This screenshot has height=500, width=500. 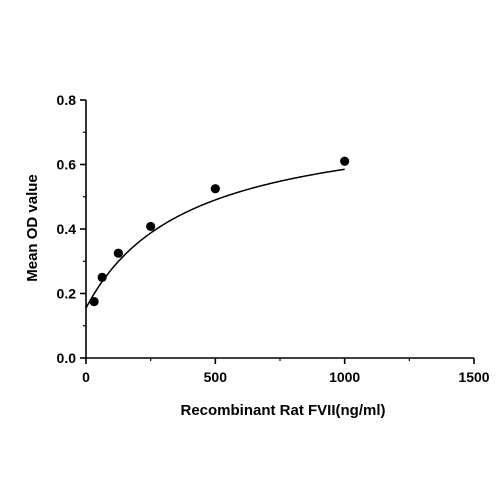 I want to click on y-tick-label: 0.2, so click(x=67, y=294).